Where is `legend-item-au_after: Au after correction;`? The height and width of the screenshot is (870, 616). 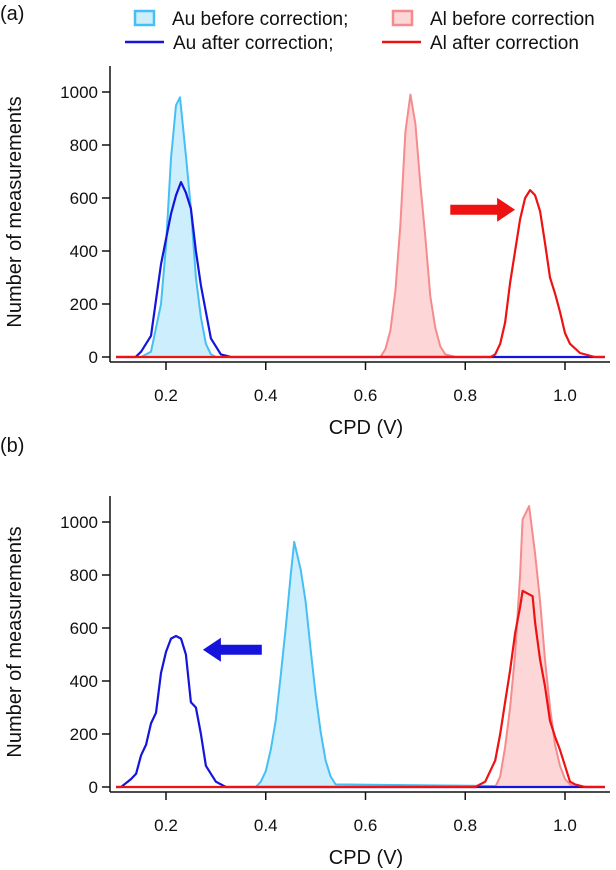
legend-item-au_after: Au after correction; is located at coordinates (229, 43).